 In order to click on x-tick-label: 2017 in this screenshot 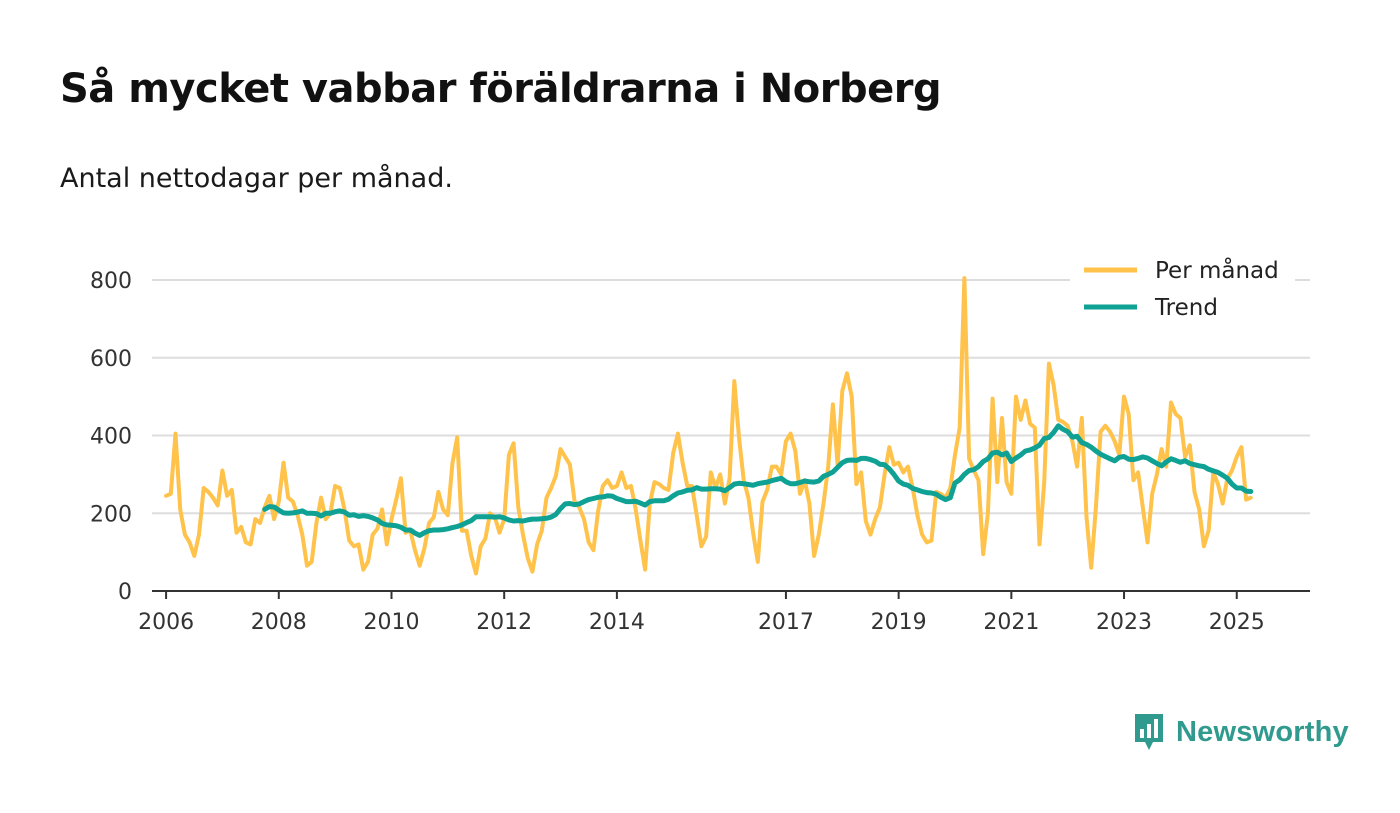, I will do `click(786, 622)`.